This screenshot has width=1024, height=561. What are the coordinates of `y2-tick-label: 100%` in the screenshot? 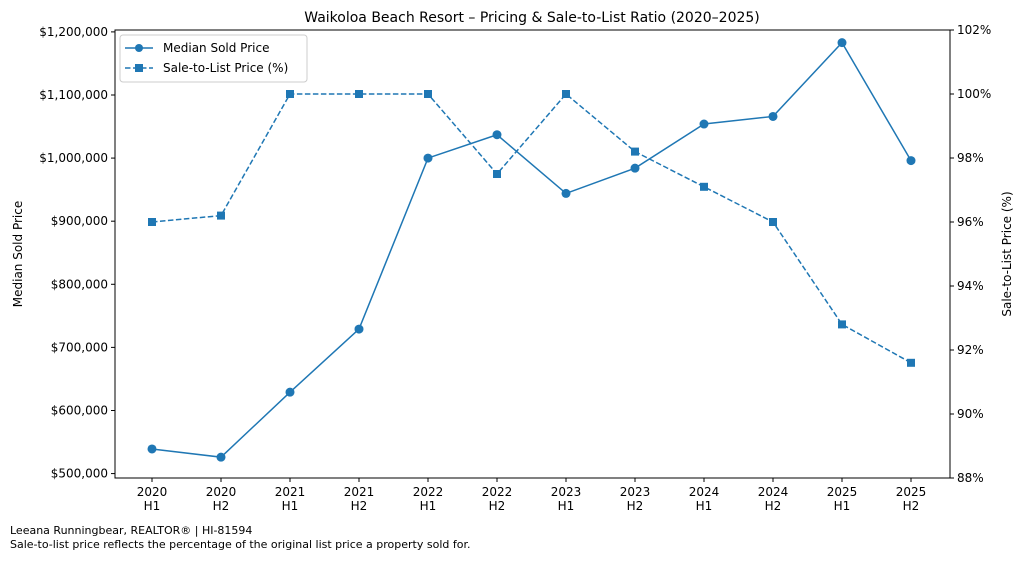 It's located at (974, 94).